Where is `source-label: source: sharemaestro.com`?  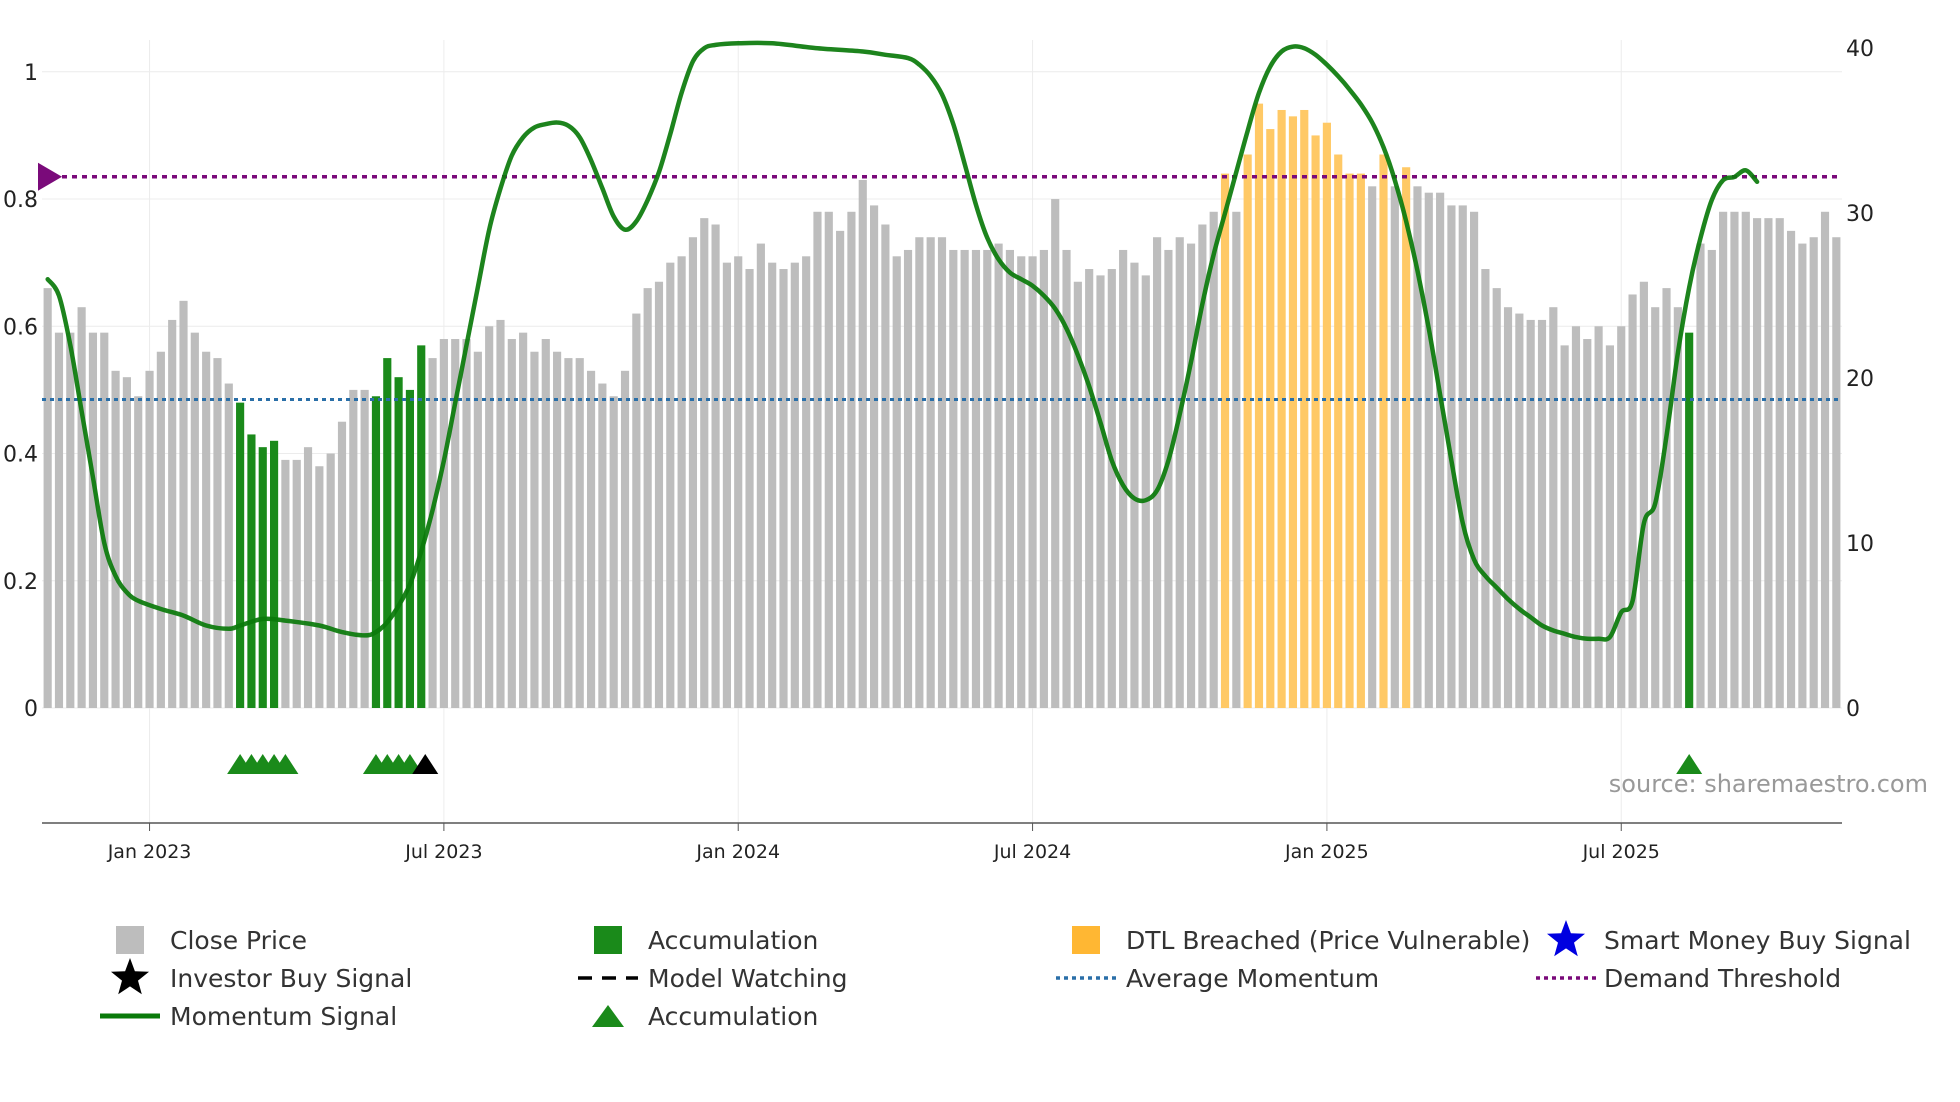 source-label: source: sharemaestro.com is located at coordinates (1768, 784).